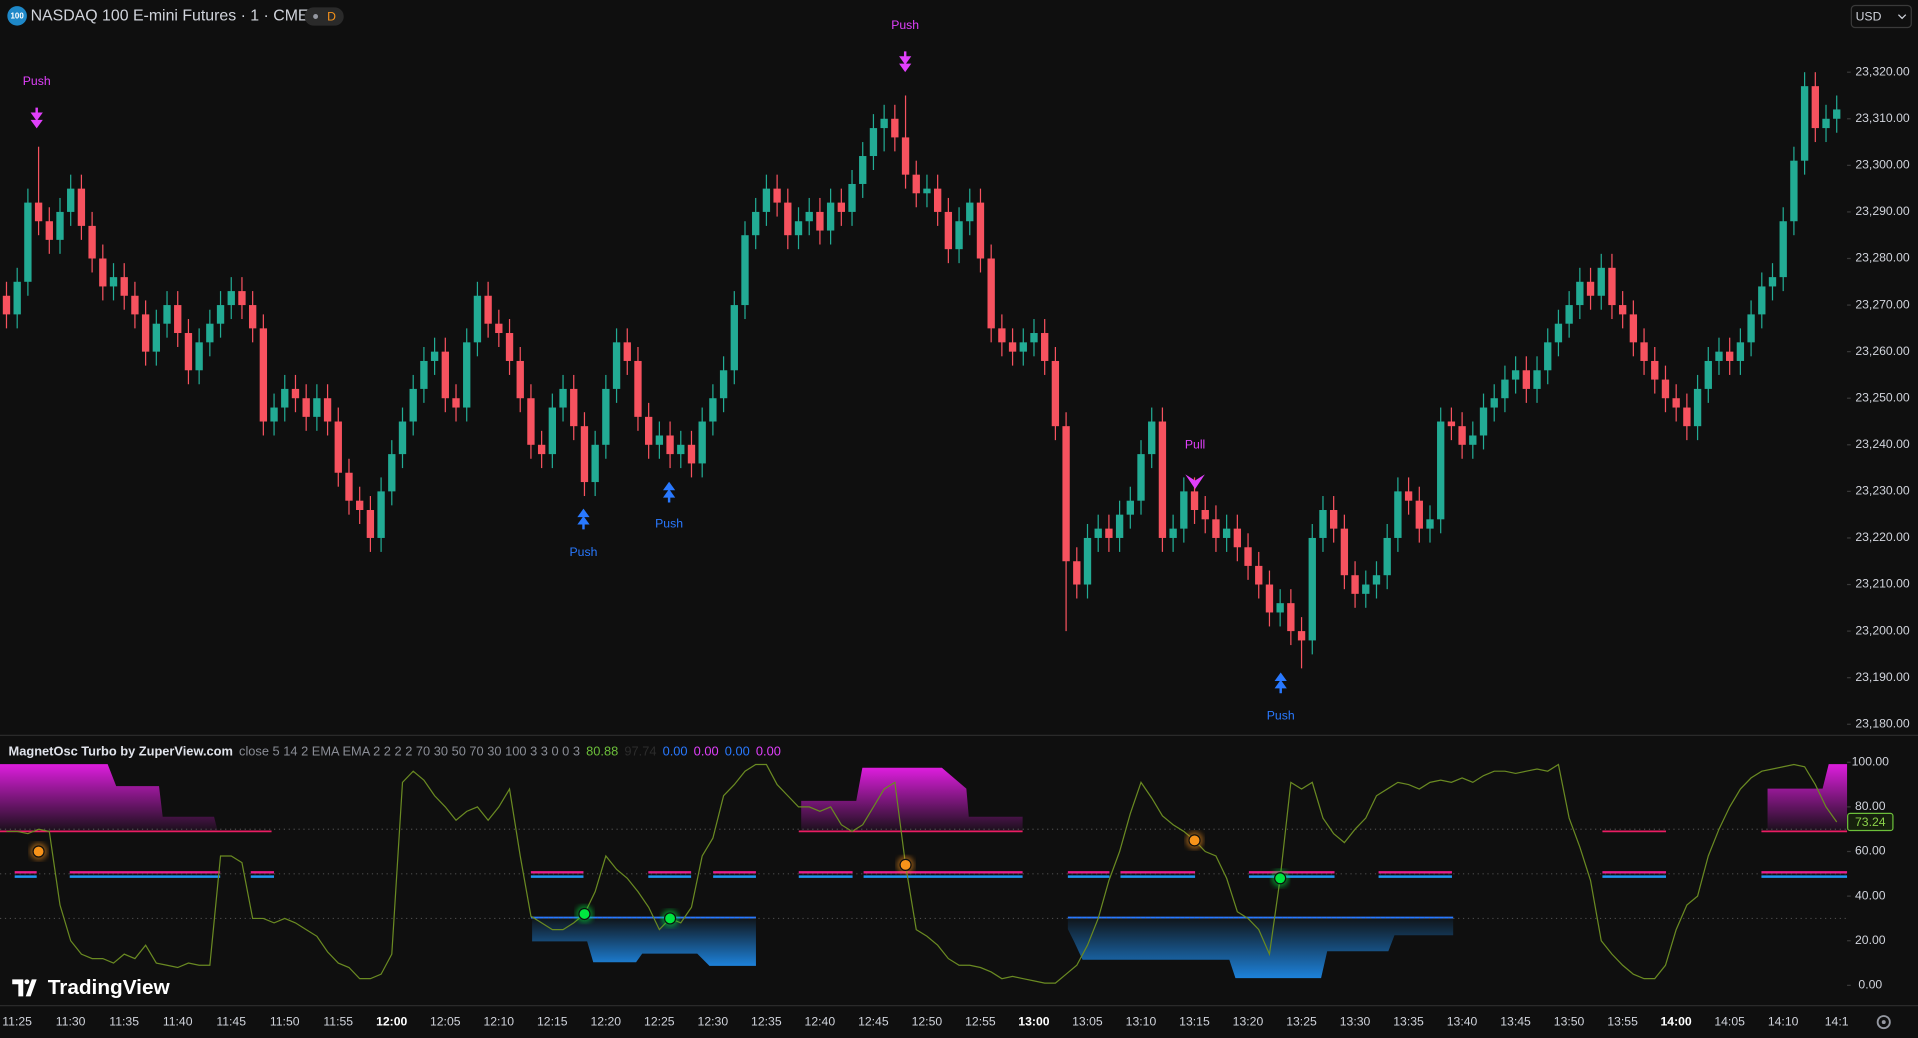 The width and height of the screenshot is (1918, 1038). Describe the element at coordinates (1675, 1021) in the screenshot. I see `x-tick-label: 14:00` at that location.